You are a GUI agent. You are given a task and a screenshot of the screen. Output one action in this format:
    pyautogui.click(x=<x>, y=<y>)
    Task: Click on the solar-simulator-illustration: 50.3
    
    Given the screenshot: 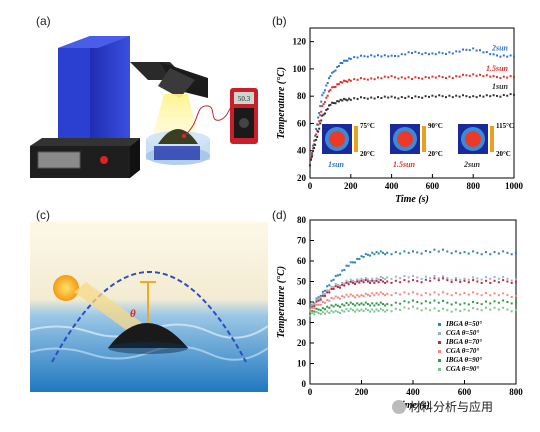 What is the action you would take?
    pyautogui.click(x=144, y=107)
    